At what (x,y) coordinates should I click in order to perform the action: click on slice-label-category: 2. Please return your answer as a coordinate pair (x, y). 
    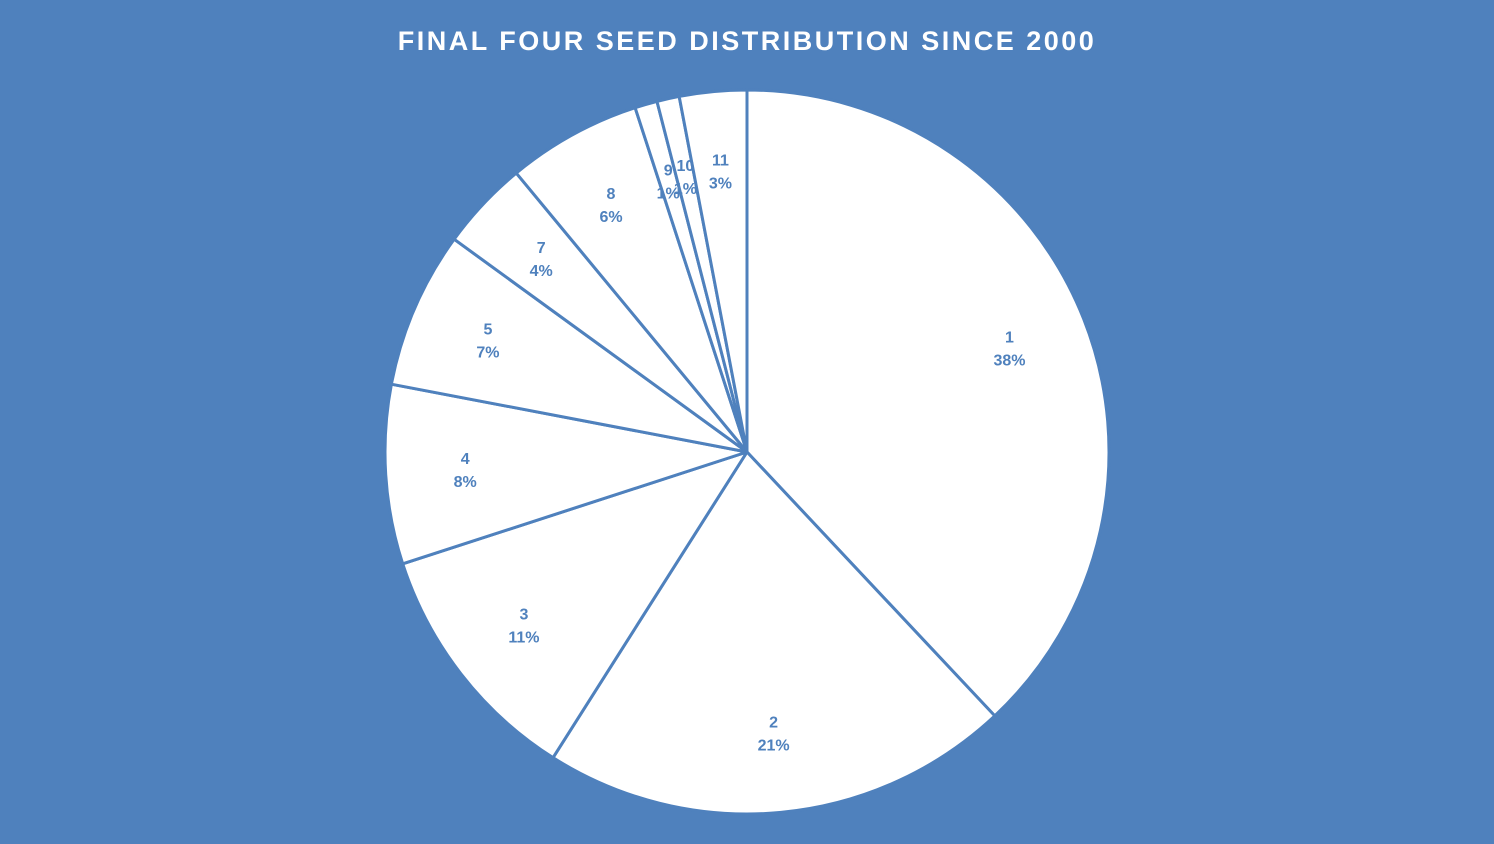
    Looking at the image, I should click on (773, 723).